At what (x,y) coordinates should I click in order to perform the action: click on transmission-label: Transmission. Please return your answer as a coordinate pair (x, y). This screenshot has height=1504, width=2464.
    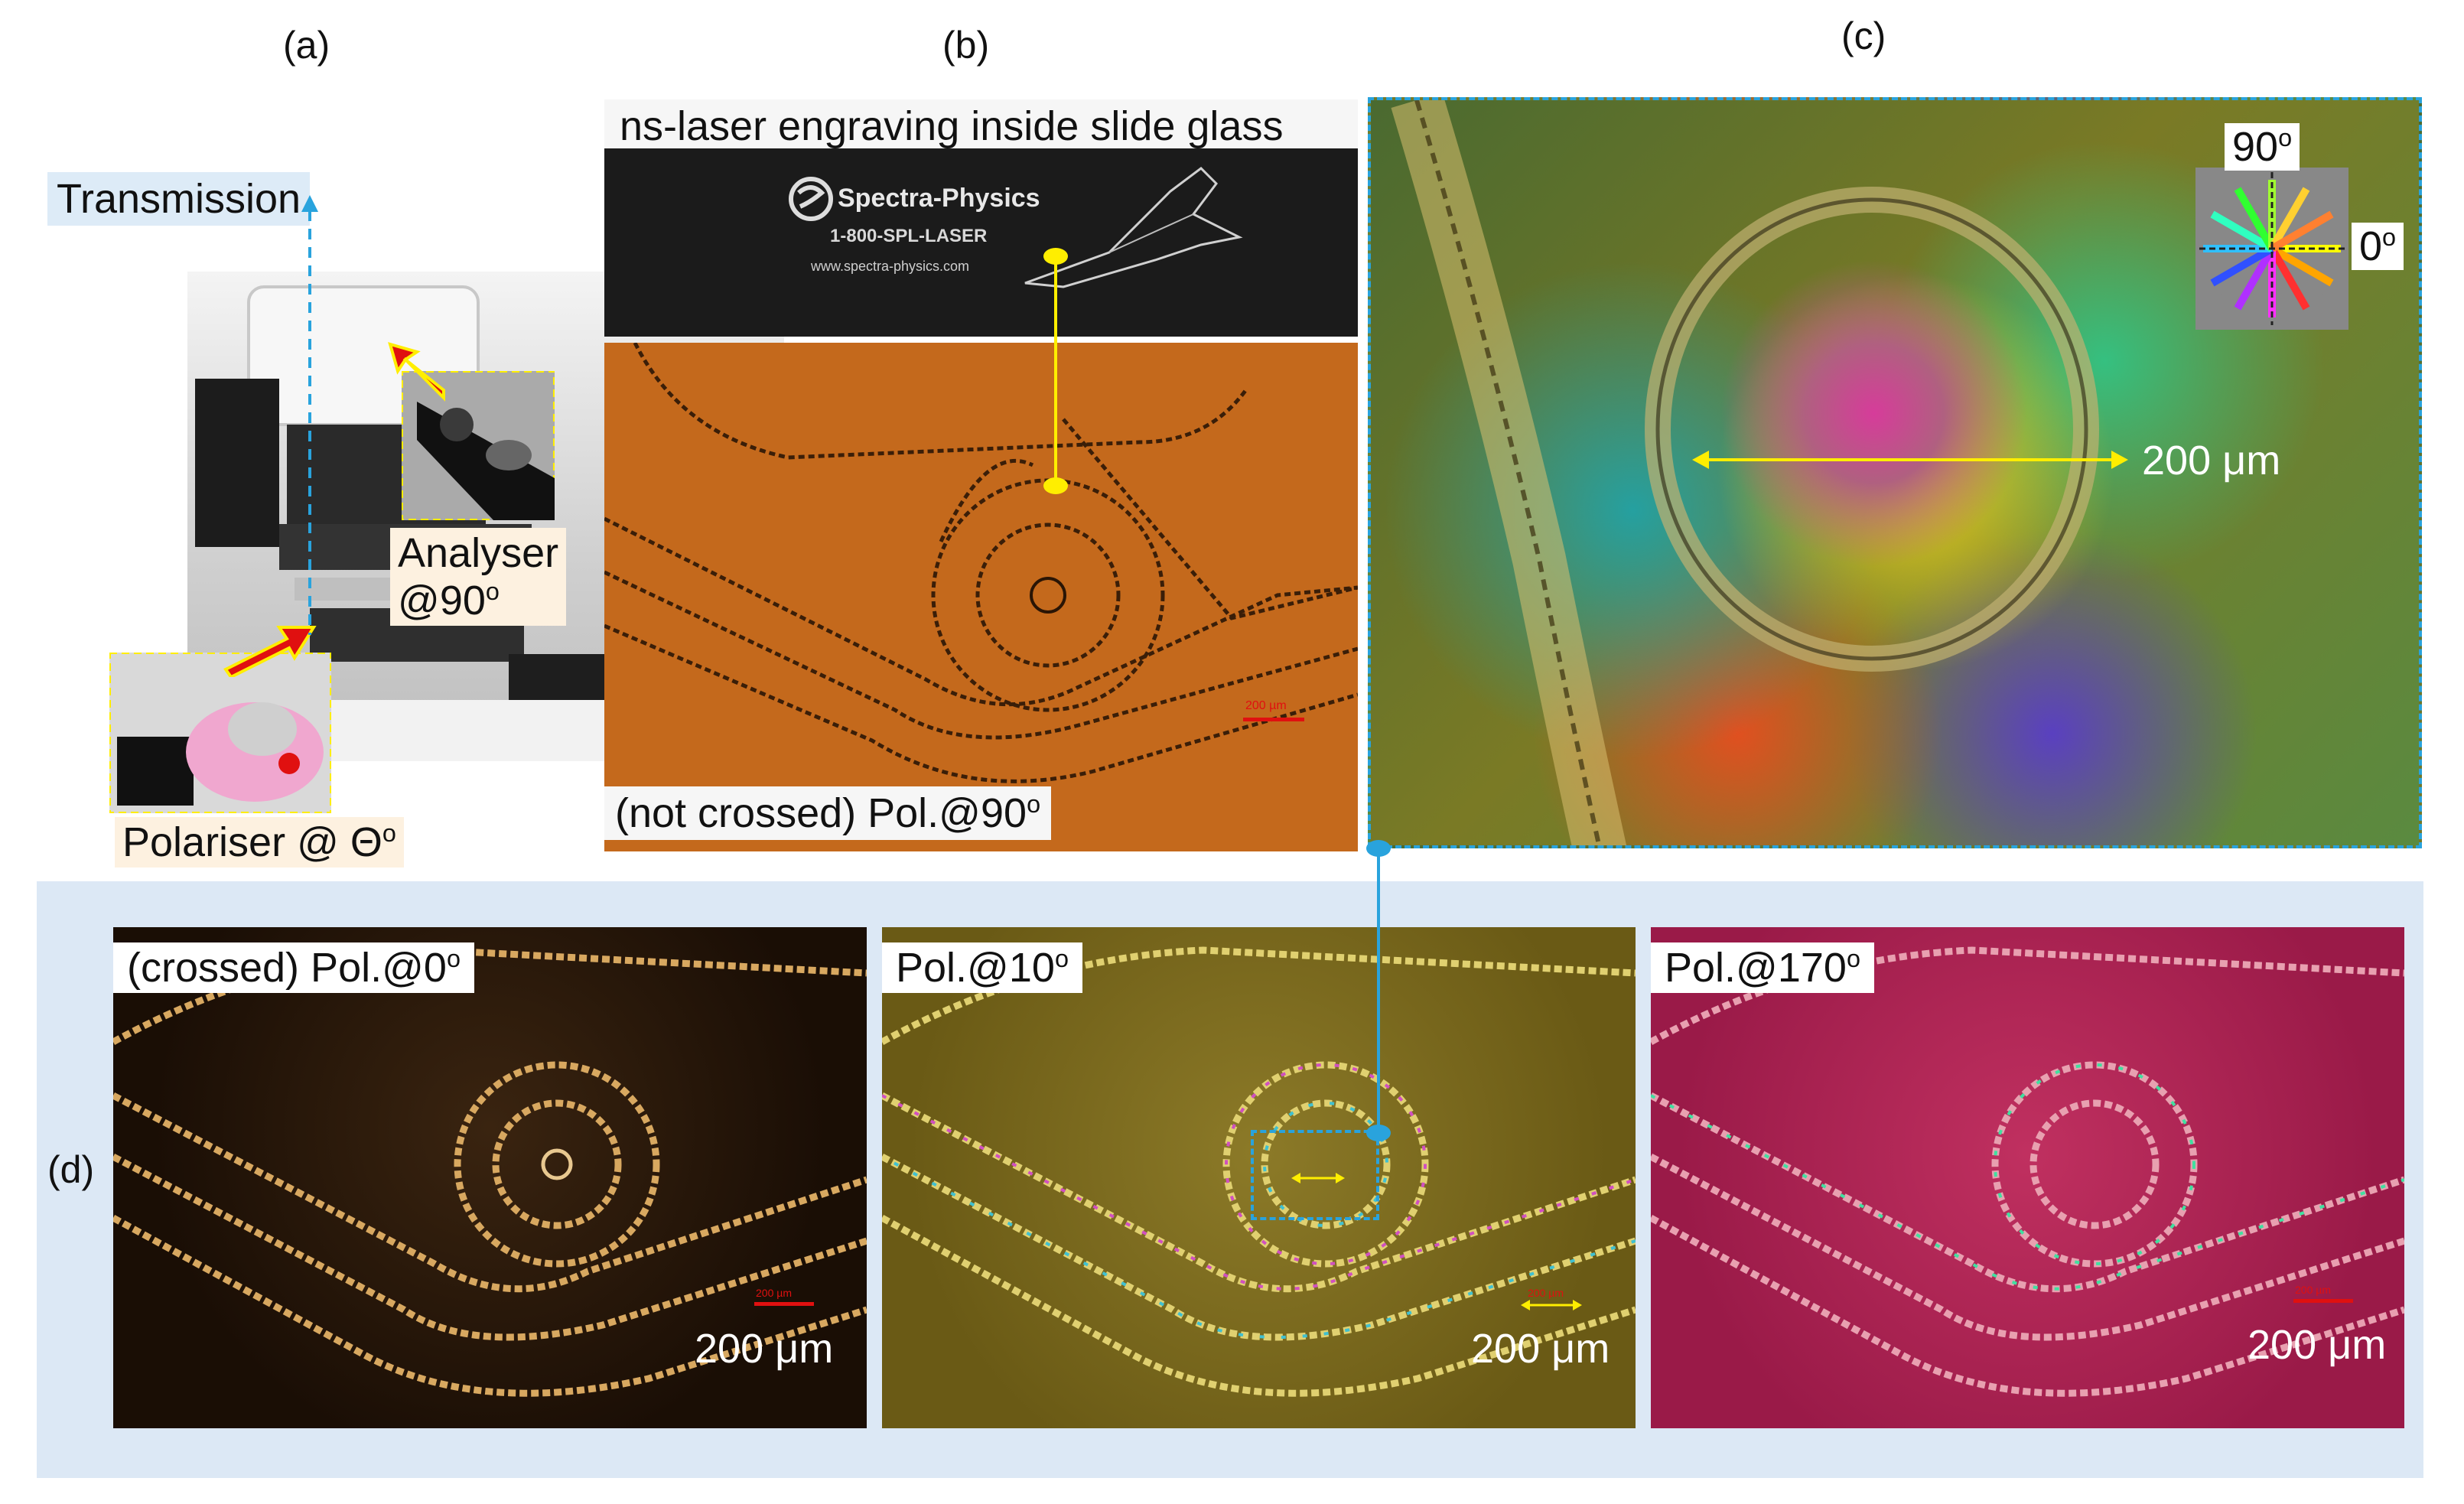
    Looking at the image, I should click on (179, 199).